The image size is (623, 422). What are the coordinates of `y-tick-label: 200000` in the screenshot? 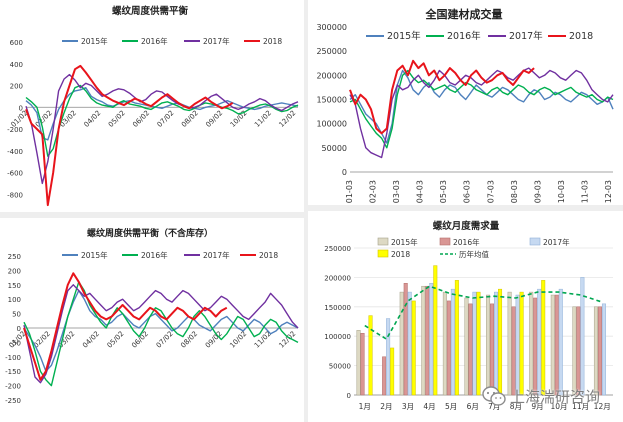 It's located at (331, 75).